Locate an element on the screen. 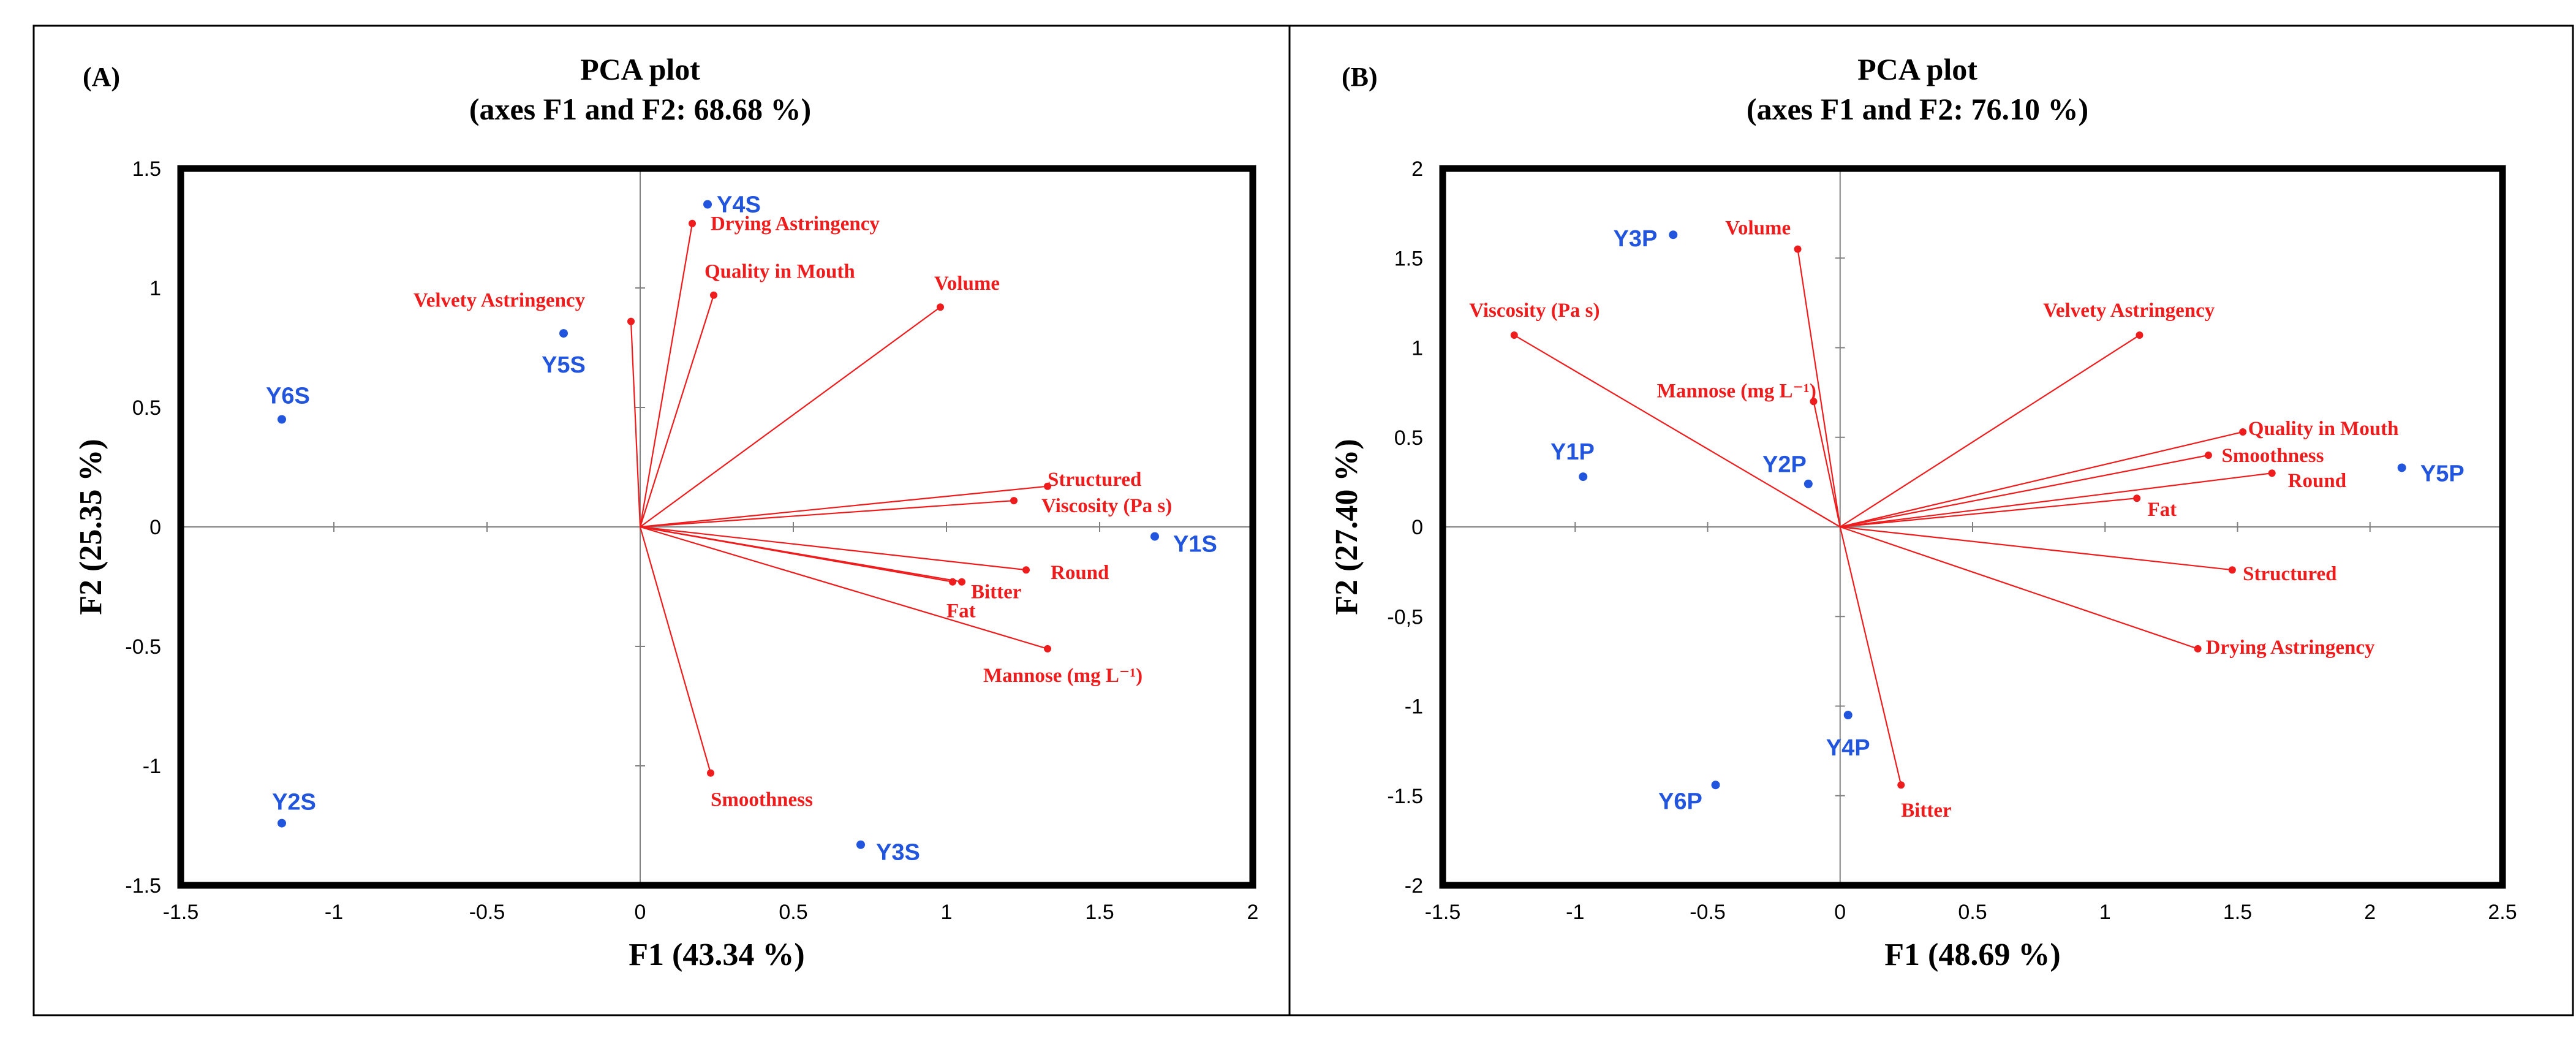  y-tick-label: 2 is located at coordinates (1417, 169).